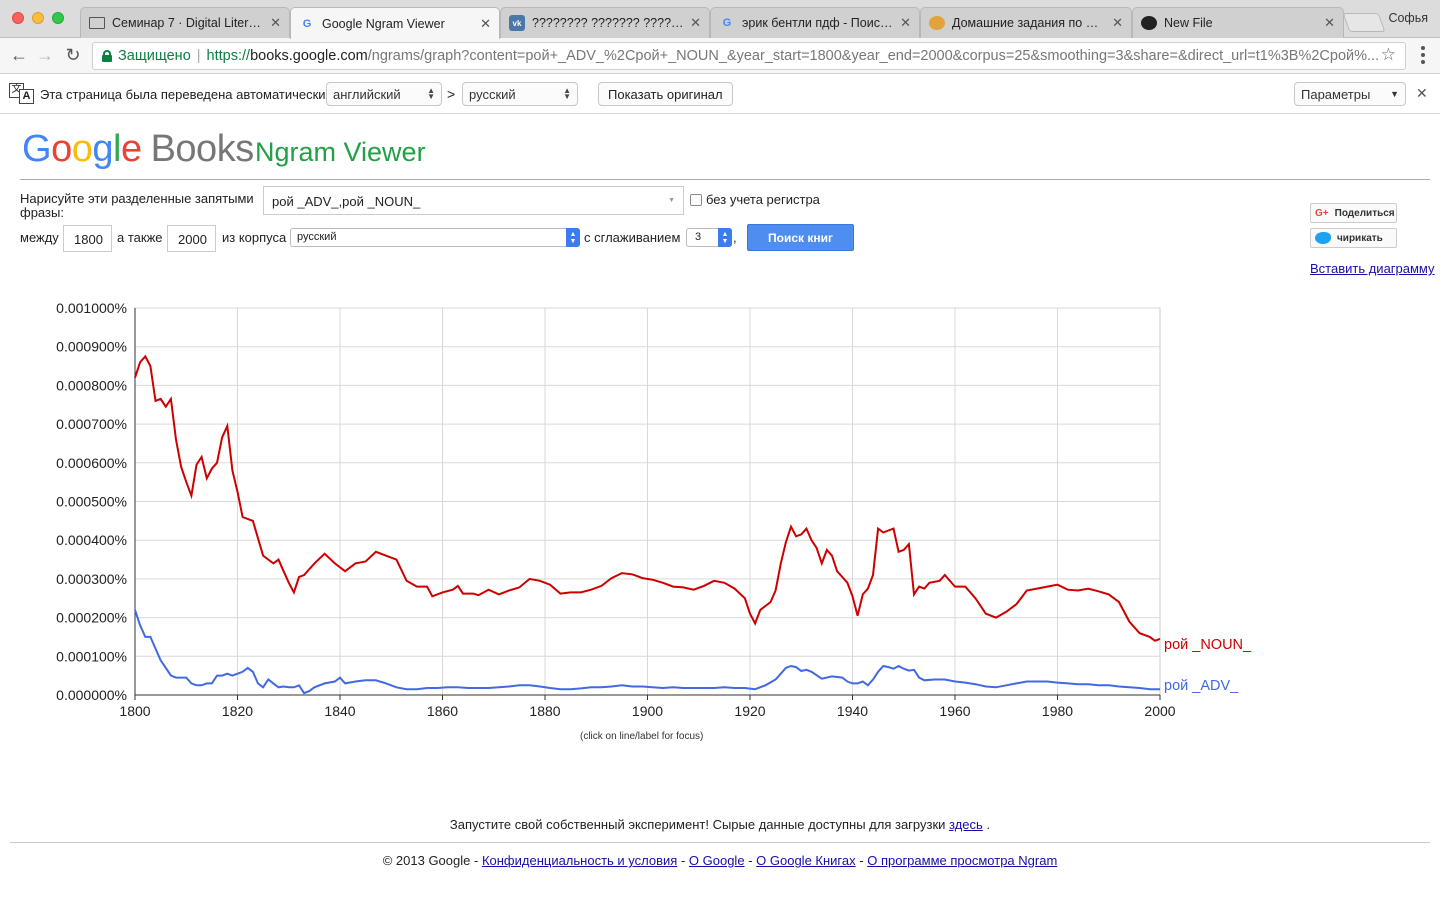 The image size is (1440, 900). What do you see at coordinates (58, 18) in the screenshot?
I see `maximize-window-button` at bounding box center [58, 18].